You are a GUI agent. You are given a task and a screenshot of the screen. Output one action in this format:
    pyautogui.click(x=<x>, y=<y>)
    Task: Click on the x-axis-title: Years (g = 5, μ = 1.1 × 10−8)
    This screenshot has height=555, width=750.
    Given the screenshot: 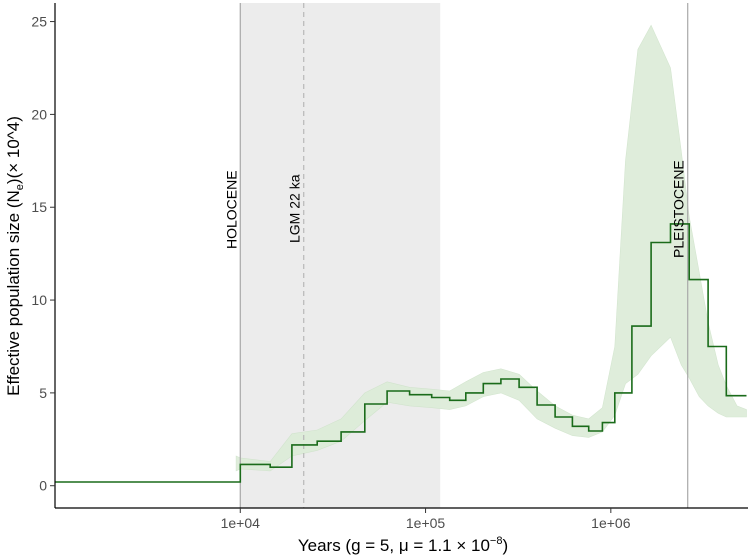 What is the action you would take?
    pyautogui.click(x=403, y=545)
    